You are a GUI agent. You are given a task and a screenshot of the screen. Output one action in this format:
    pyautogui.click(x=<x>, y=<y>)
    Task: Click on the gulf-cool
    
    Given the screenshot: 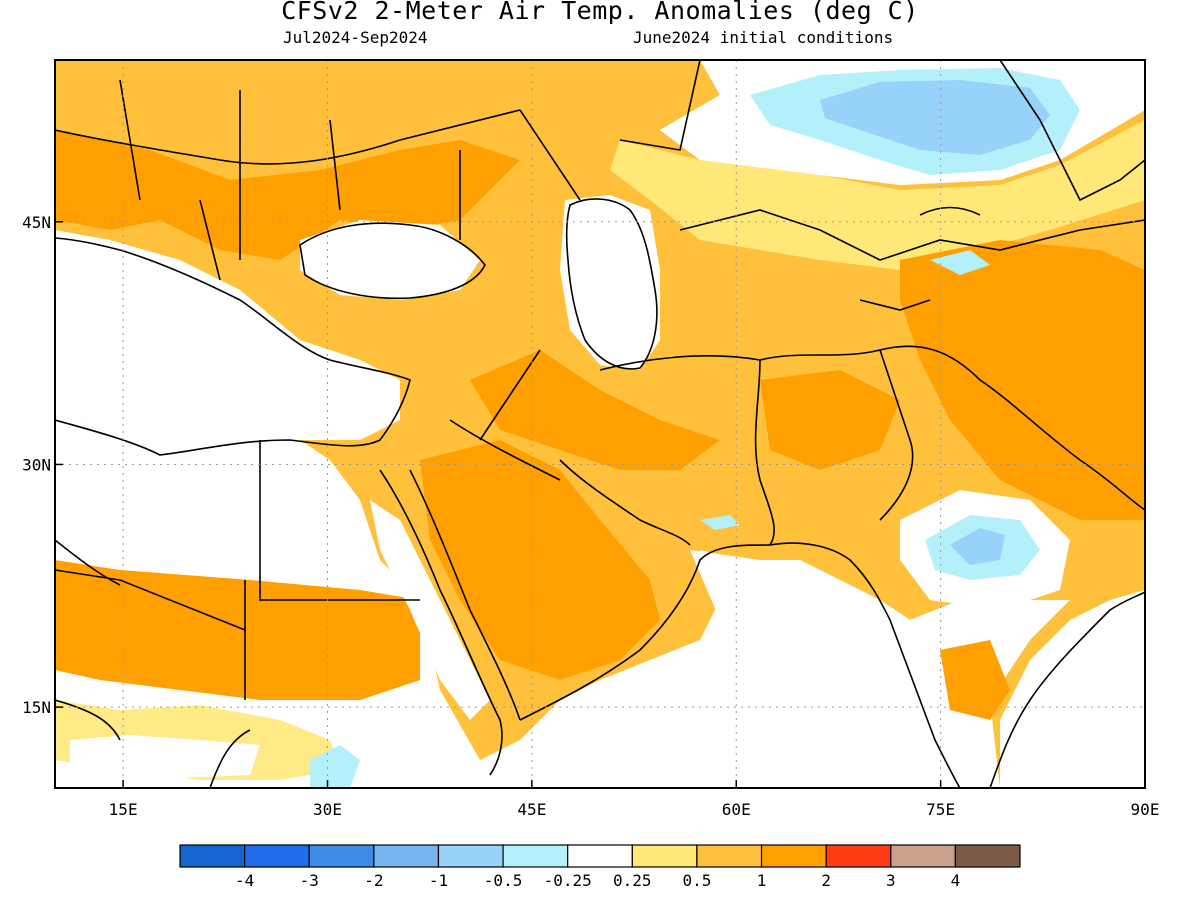 What is the action you would take?
    pyautogui.click(x=720, y=522)
    